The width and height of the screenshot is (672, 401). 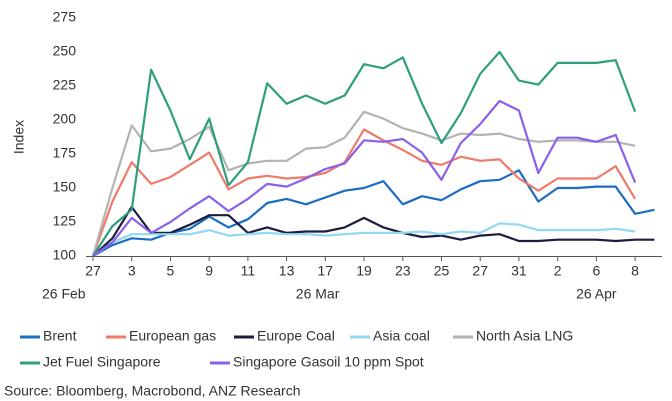 I want to click on x-tick-label: 9, so click(x=209, y=271).